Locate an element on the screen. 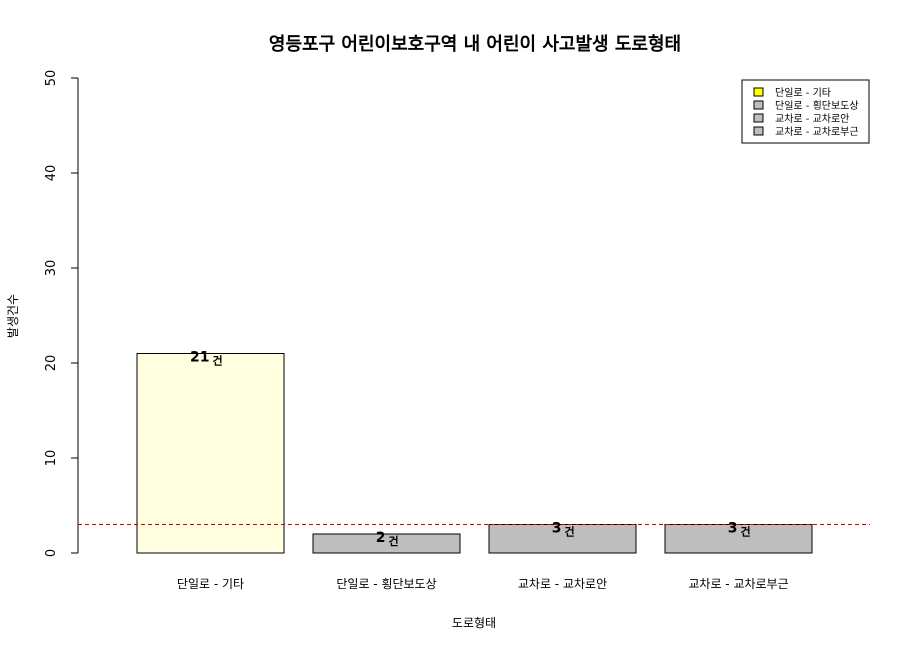  y-tick-label: 10 is located at coordinates (51, 458).